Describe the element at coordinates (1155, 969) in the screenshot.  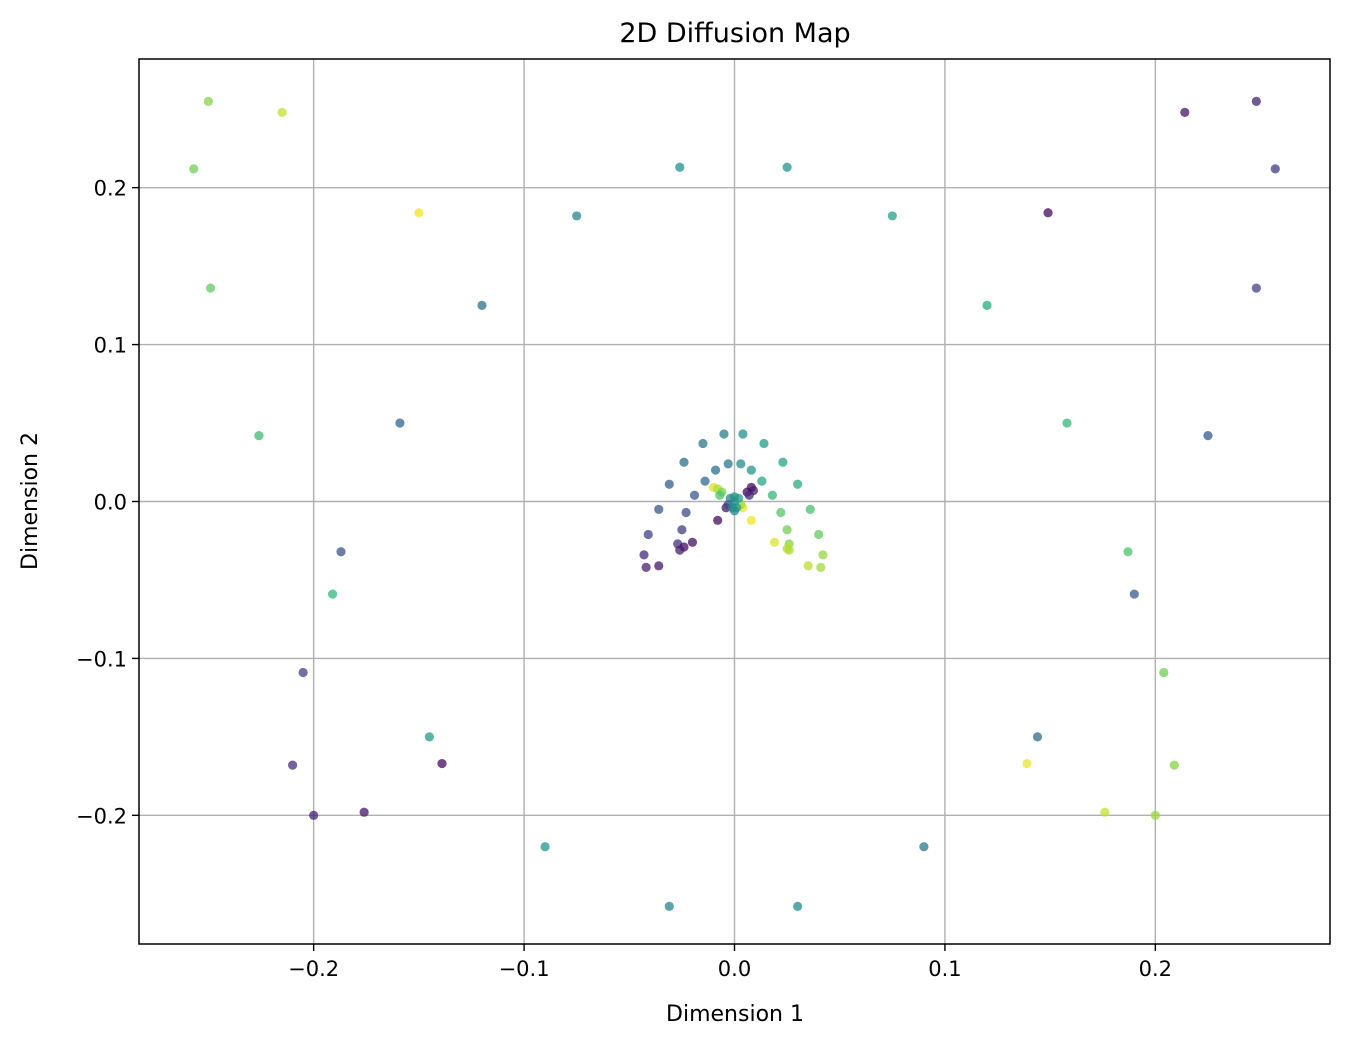
I see `x-tick-label: 0.2` at that location.